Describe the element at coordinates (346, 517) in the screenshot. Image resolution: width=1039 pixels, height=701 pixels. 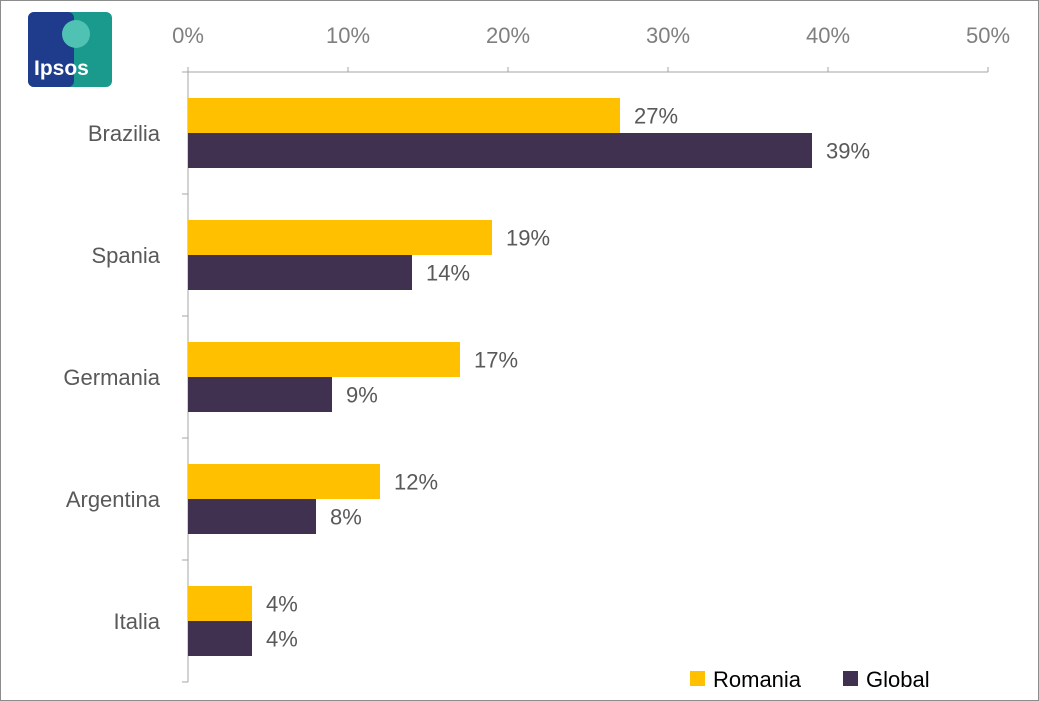
I see `data-label-global: 8%` at that location.